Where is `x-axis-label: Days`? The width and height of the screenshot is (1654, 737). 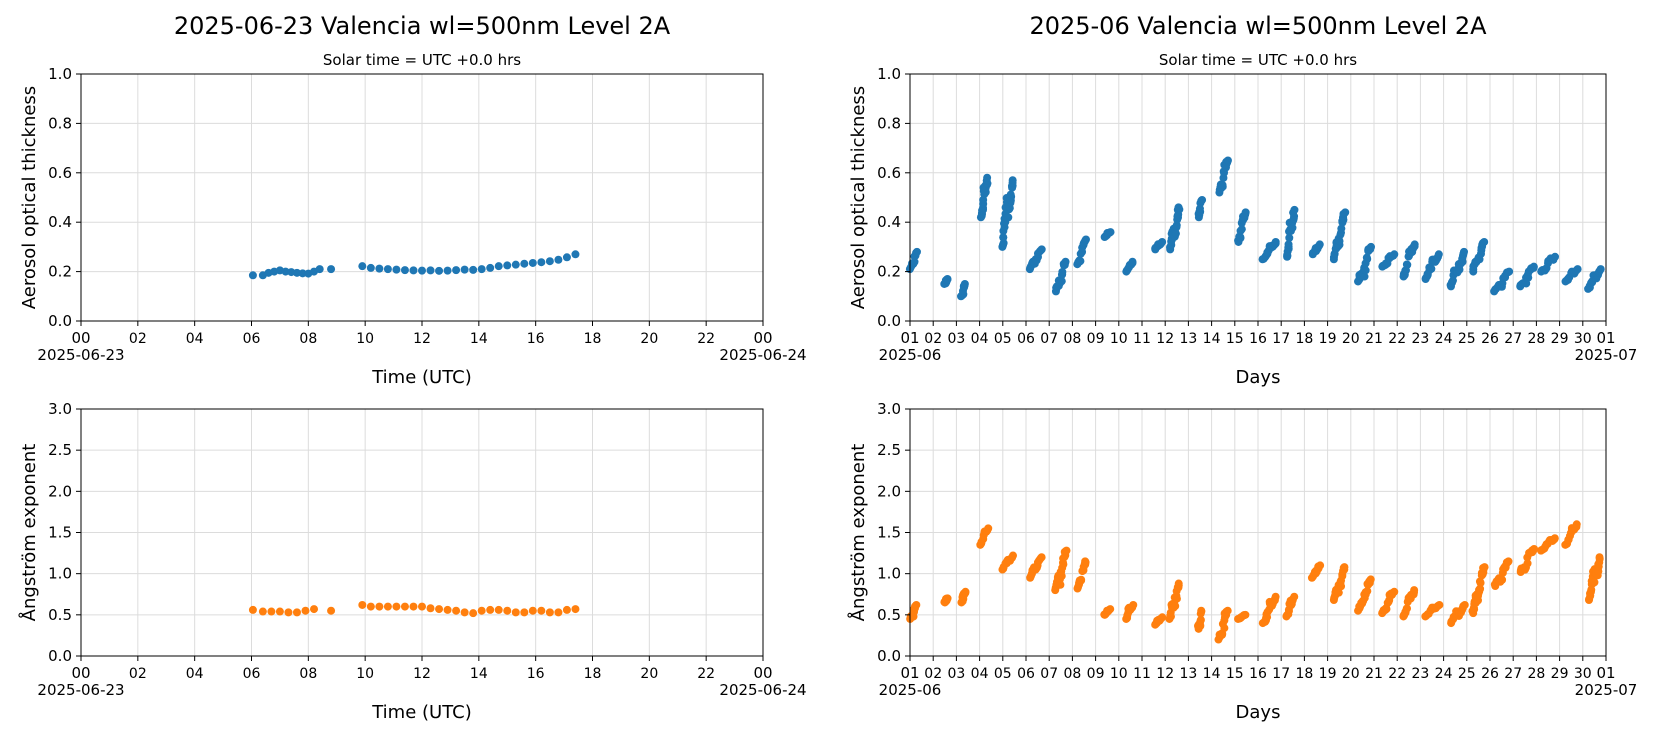 x-axis-label: Days is located at coordinates (1258, 712).